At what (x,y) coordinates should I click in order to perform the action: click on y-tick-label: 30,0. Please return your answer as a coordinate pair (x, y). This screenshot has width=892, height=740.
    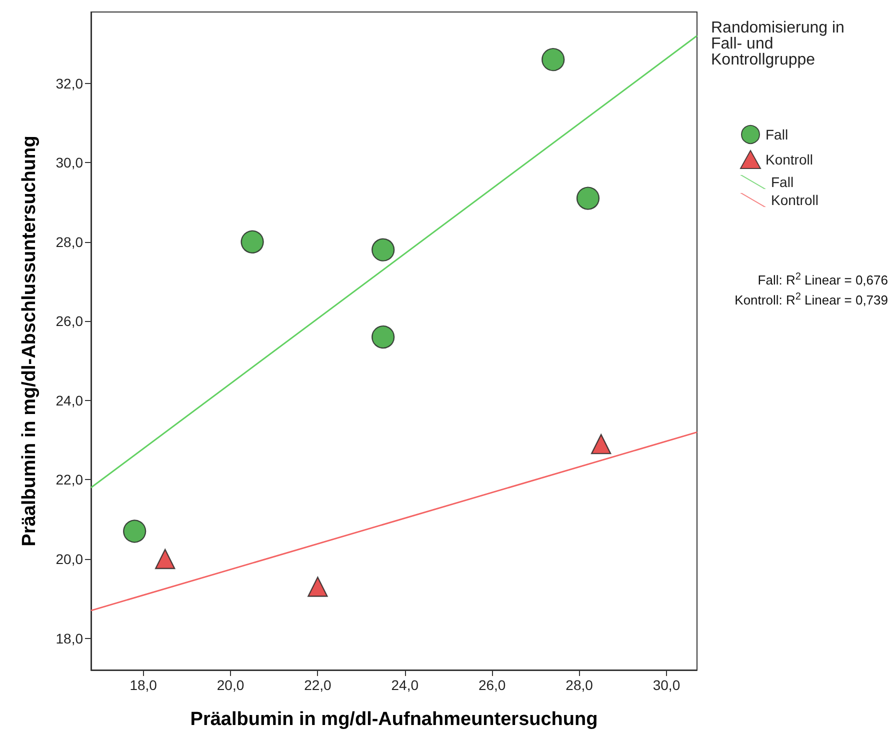
    Looking at the image, I should click on (70, 162).